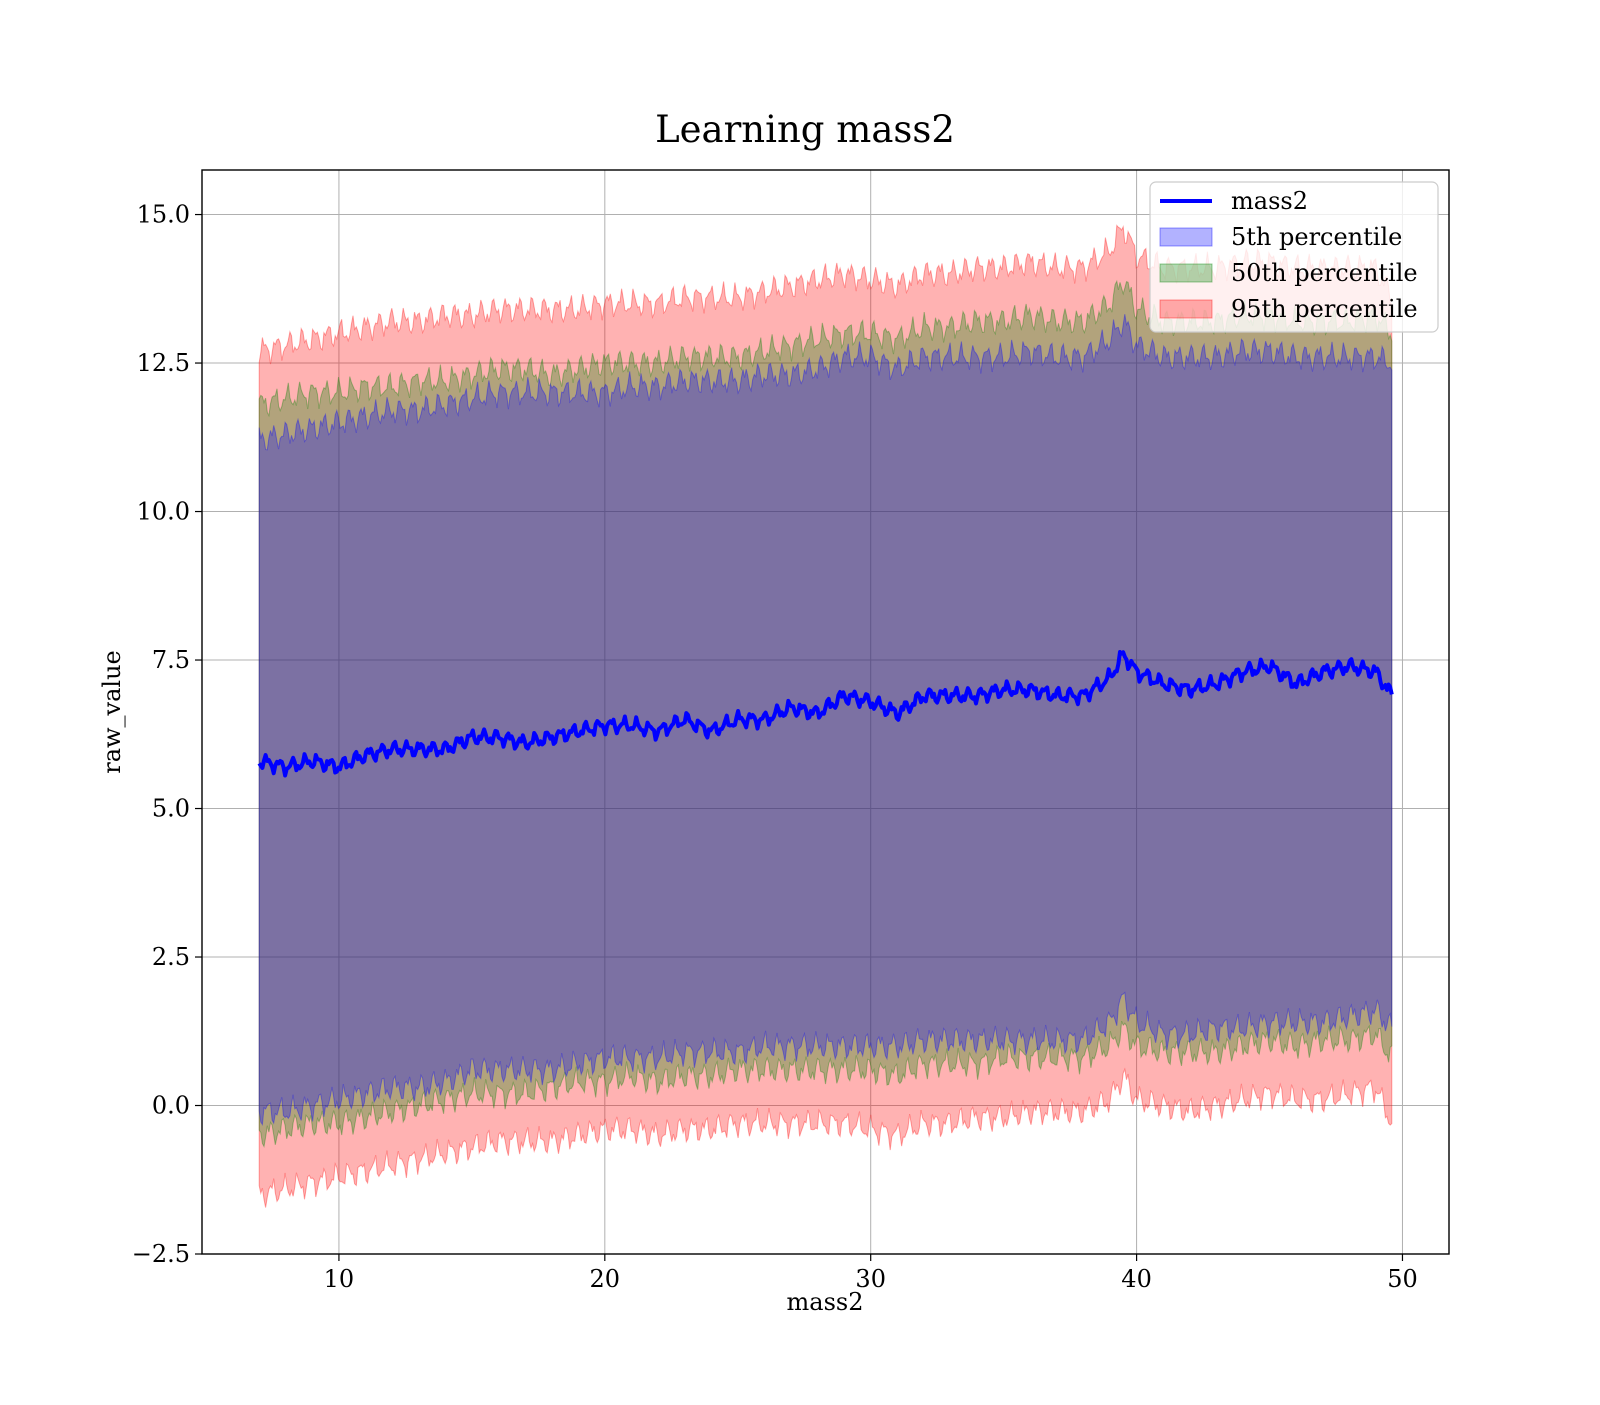 The height and width of the screenshot is (1405, 1600). Describe the element at coordinates (171, 1106) in the screenshot. I see `y-tick-label: 0.0` at that location.